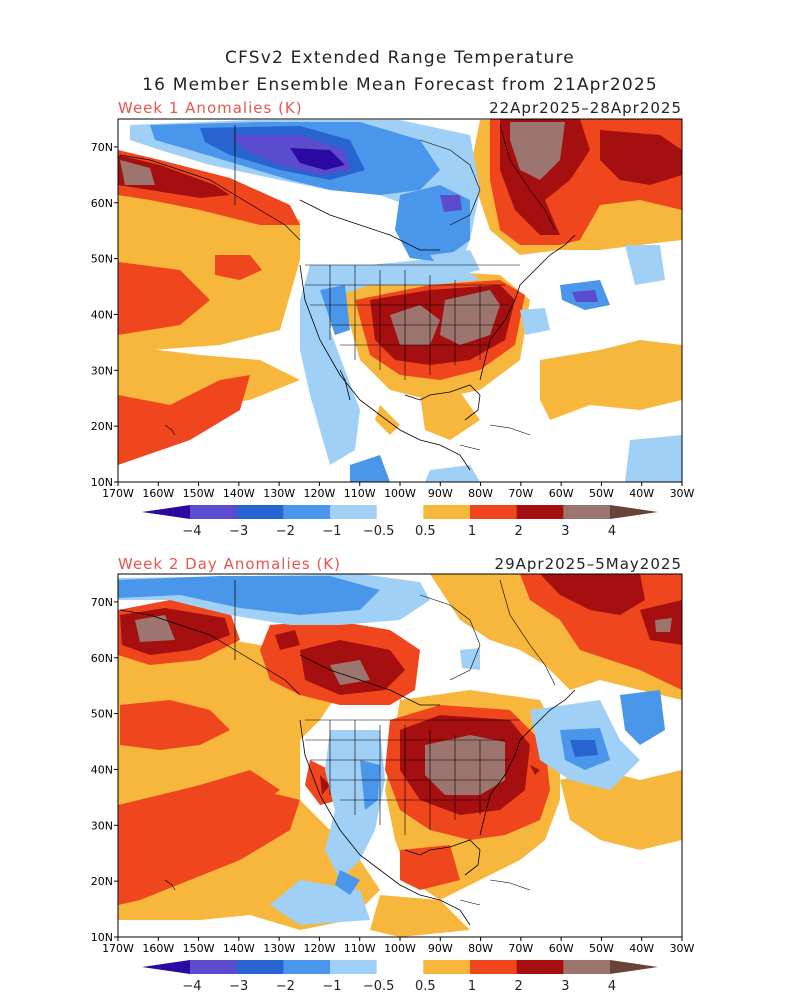  Describe the element at coordinates (400, 522) in the screenshot. I see `colorbar-1: −4 −3 −2 −1 −0.5 0.5 1 2 3 4` at that location.